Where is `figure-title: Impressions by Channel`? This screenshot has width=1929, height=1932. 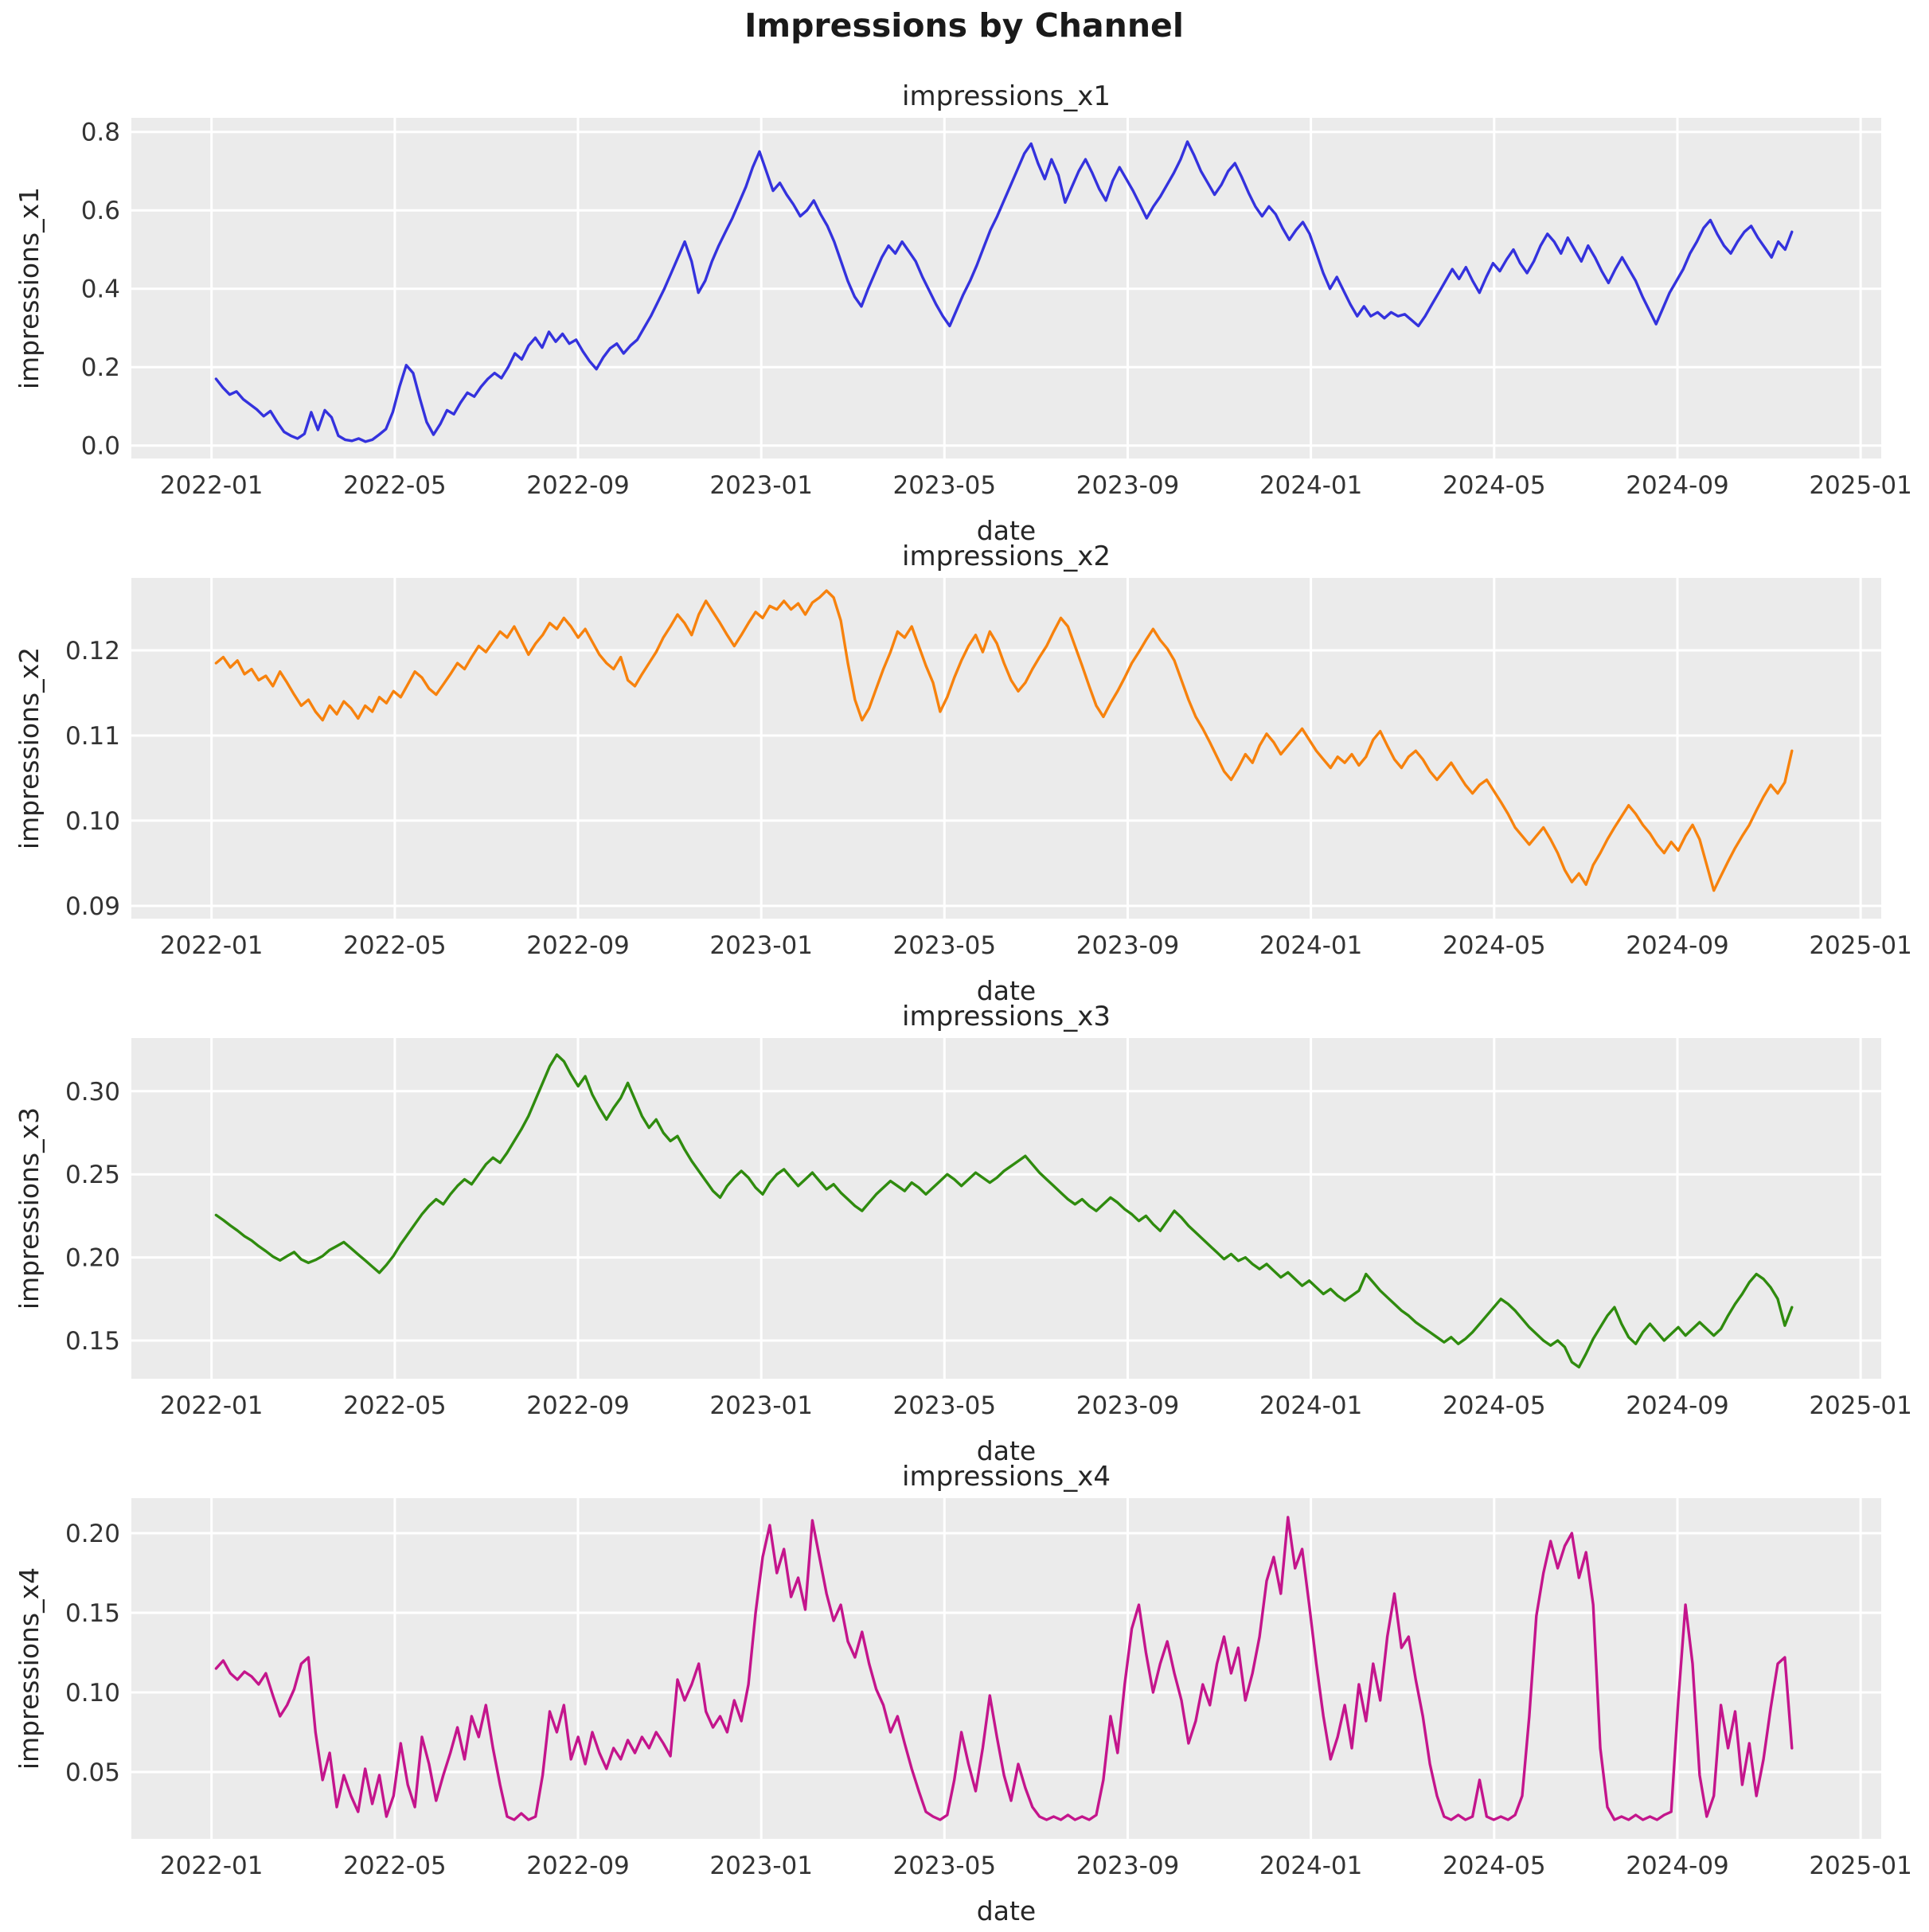 figure-title: Impressions by Channel is located at coordinates (964, 25).